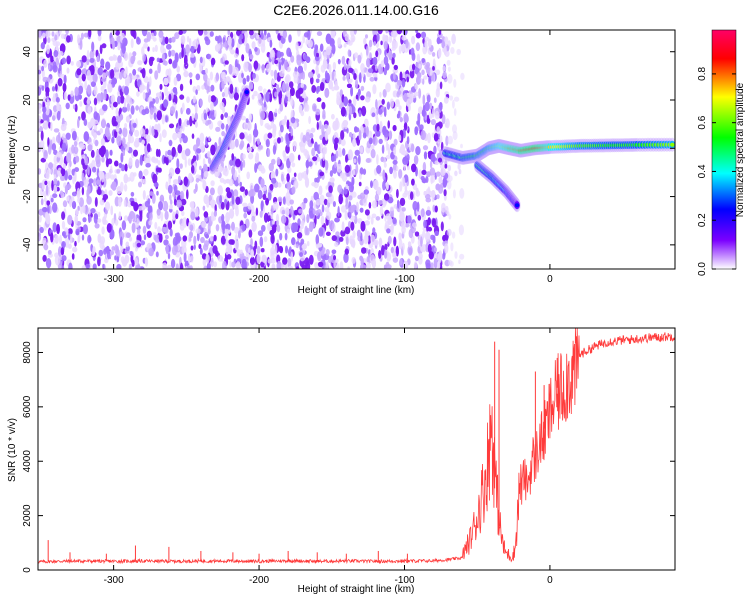  Describe the element at coordinates (114, 580) in the screenshot. I see `snr-xtick-label: -300` at that location.